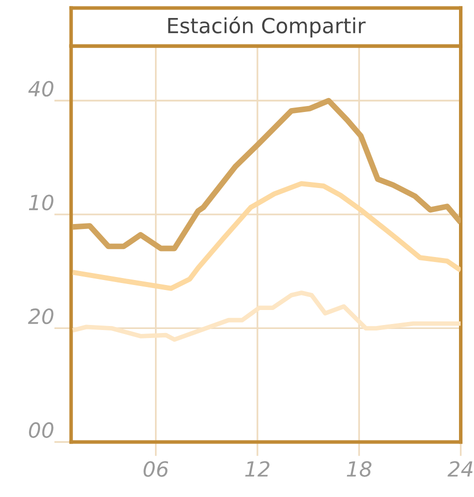  I want to click on x-tick-label: 18, so click(359, 469).